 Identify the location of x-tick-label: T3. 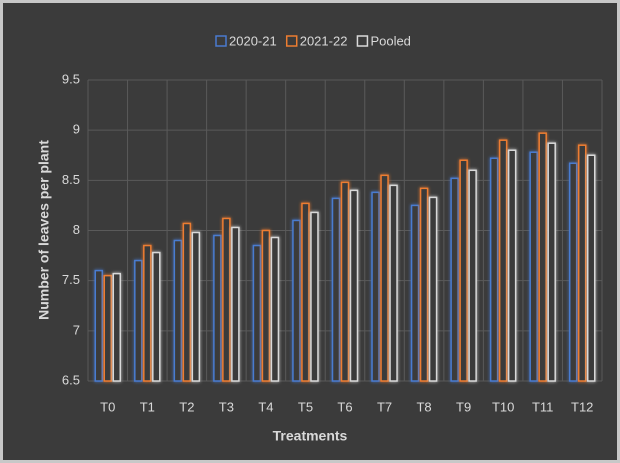
(226, 406).